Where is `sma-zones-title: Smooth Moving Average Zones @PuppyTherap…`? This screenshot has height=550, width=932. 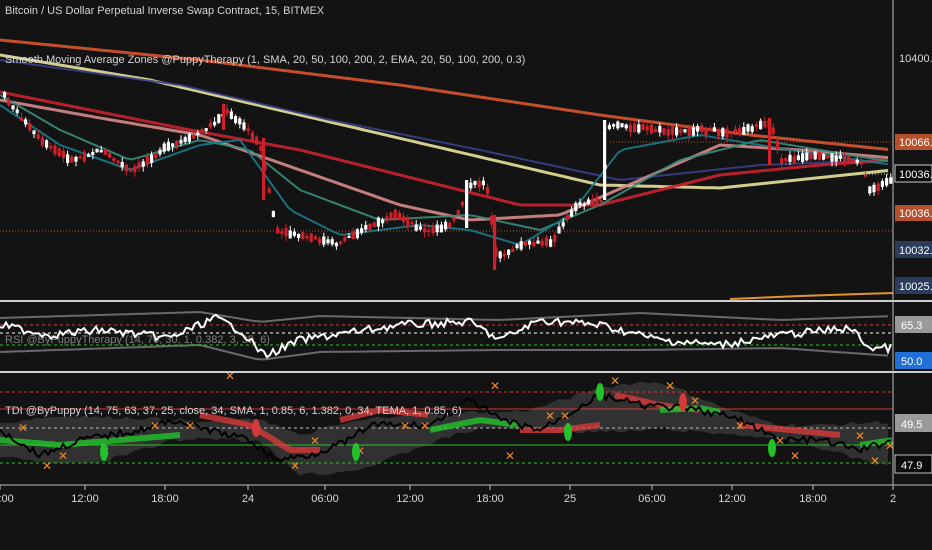
sma-zones-title: Smooth Moving Average Zones @PuppyTherap… is located at coordinates (265, 60).